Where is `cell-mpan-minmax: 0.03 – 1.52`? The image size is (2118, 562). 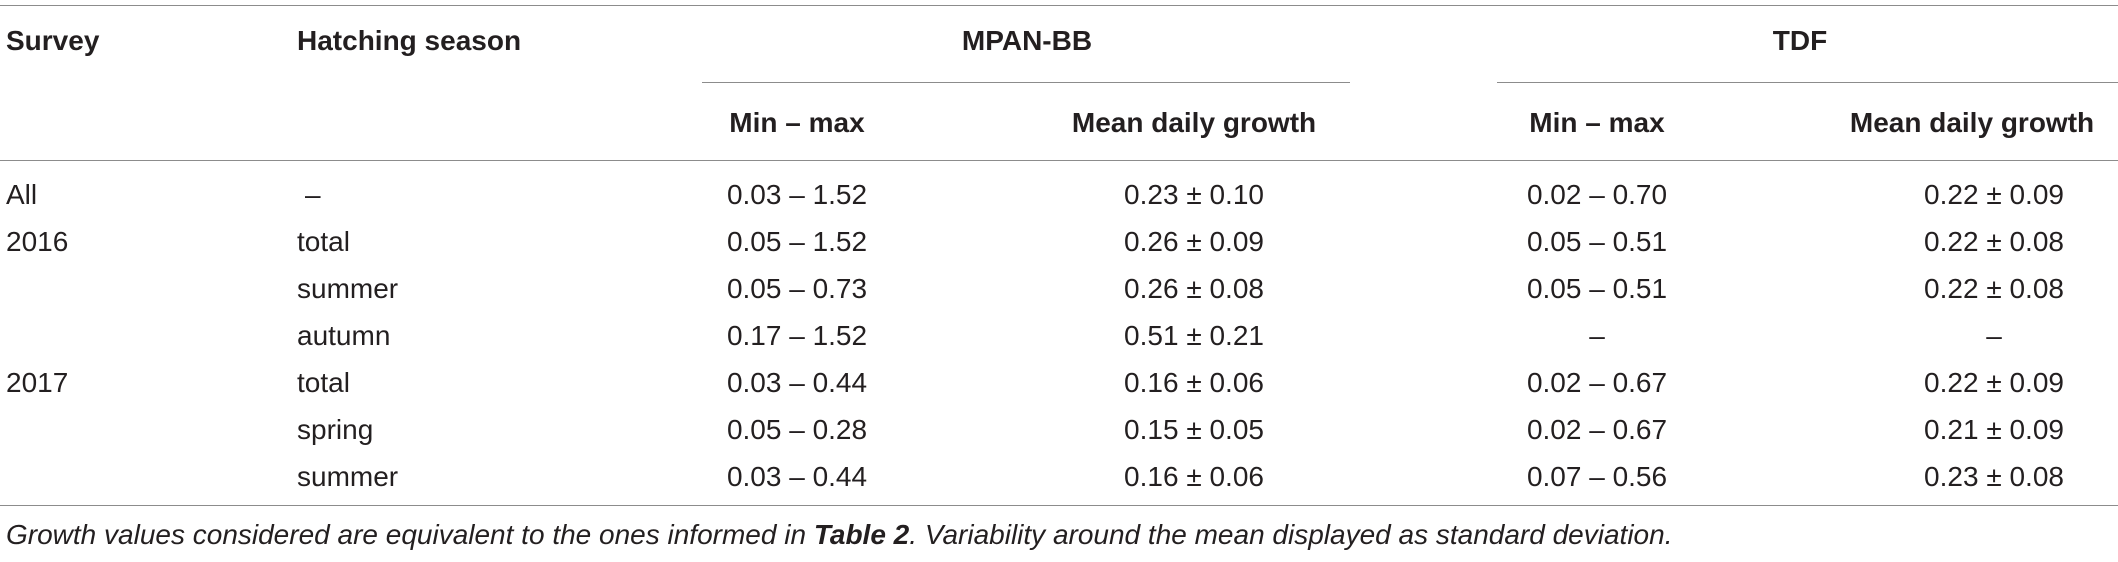
cell-mpan-minmax: 0.03 – 1.52 is located at coordinates (797, 194).